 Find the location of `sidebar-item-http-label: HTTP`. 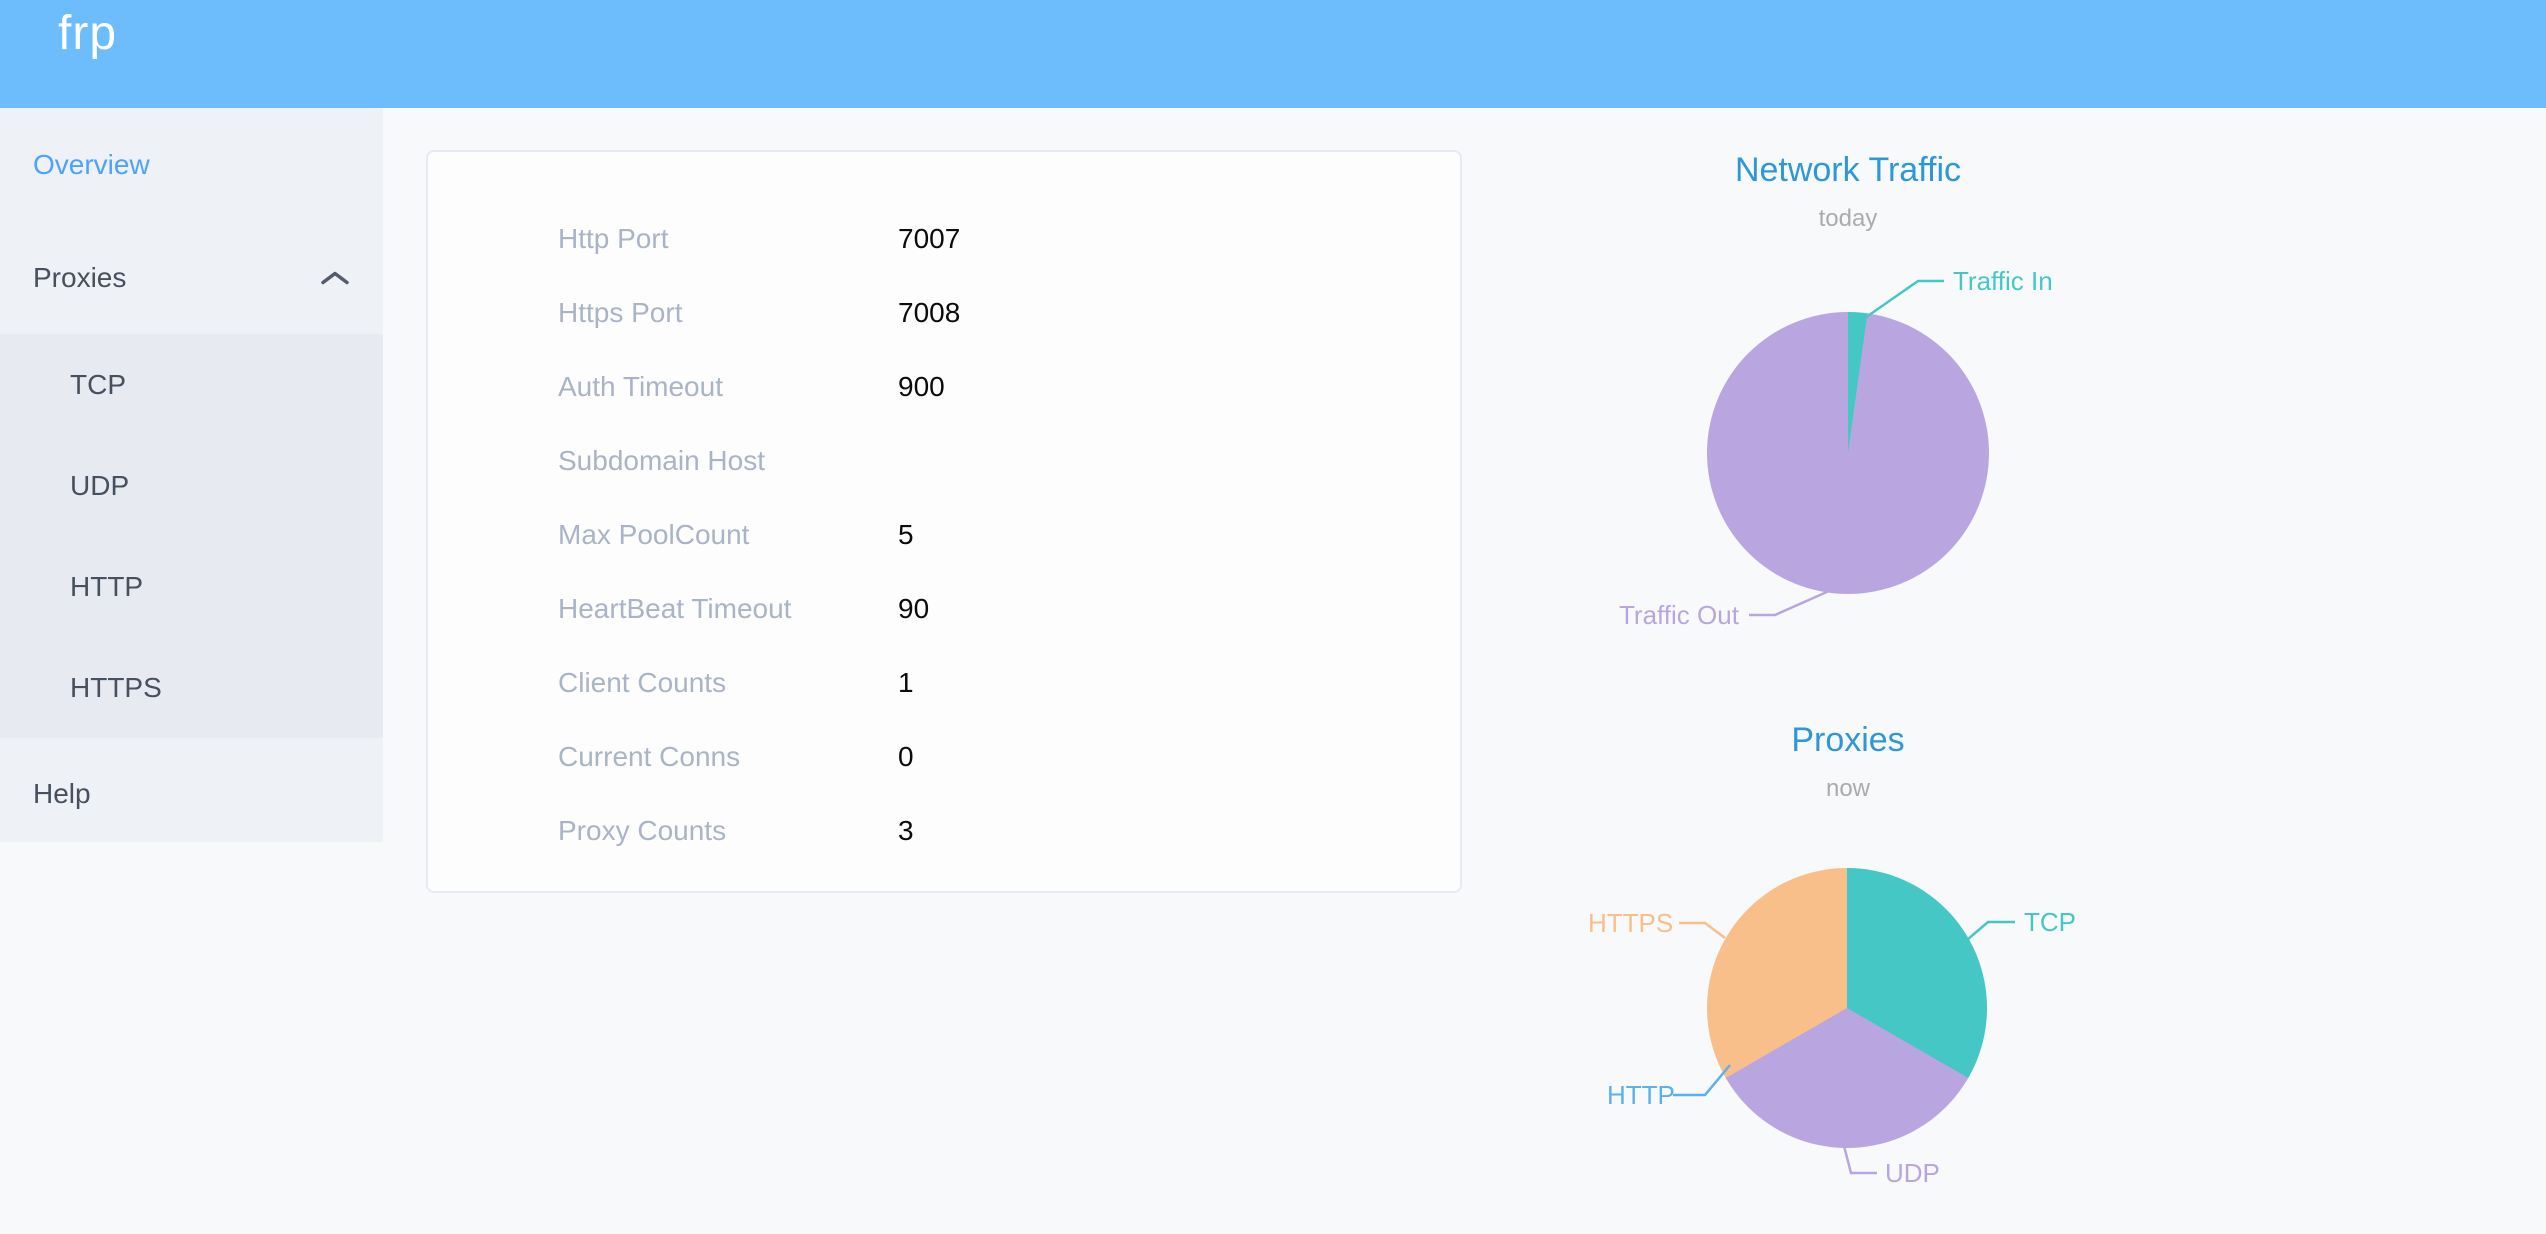

sidebar-item-http-label: HTTP is located at coordinates (107, 586).